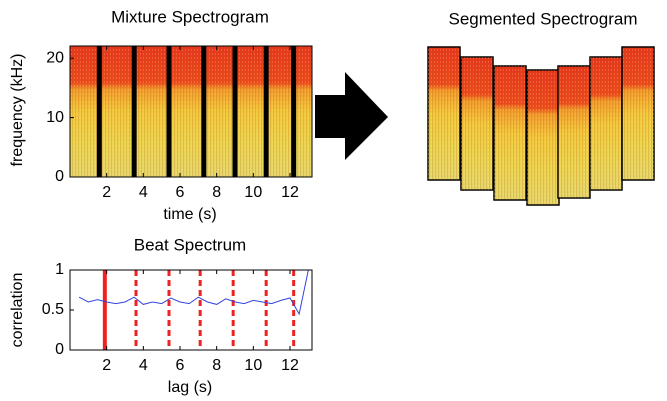 The image size is (667, 401). I want to click on x-axis-label: time (s), so click(189, 214).